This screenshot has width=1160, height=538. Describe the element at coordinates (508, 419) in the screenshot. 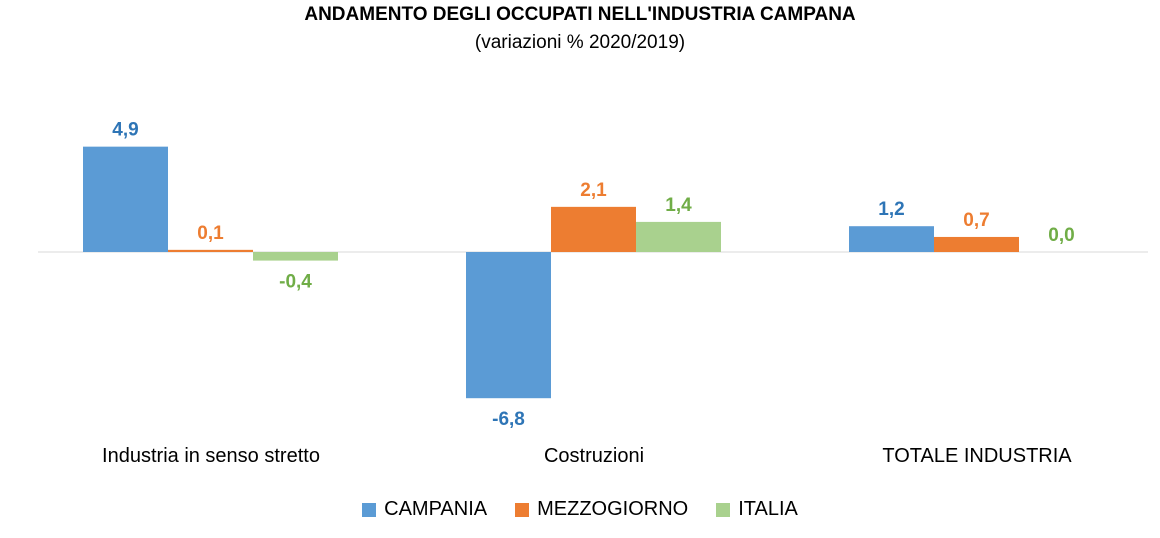

I see `data-label-campania-1: -6,8` at that location.